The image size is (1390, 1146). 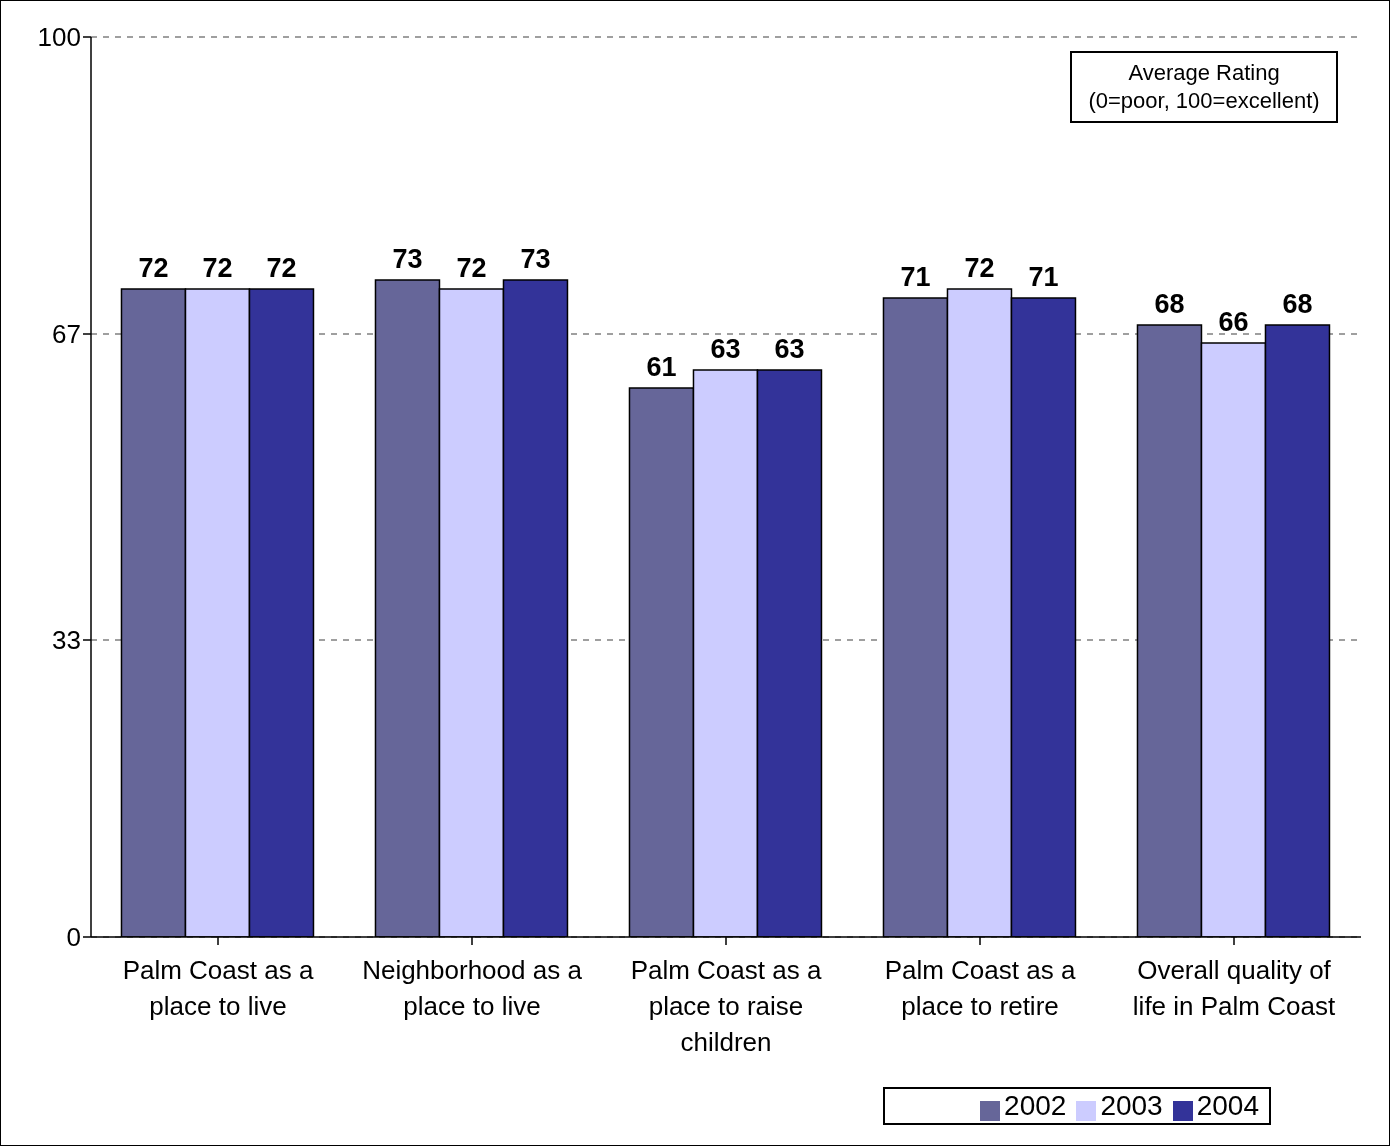 What do you see at coordinates (472, 988) in the screenshot?
I see `x-tick-label: Neighborhood as a place to live` at bounding box center [472, 988].